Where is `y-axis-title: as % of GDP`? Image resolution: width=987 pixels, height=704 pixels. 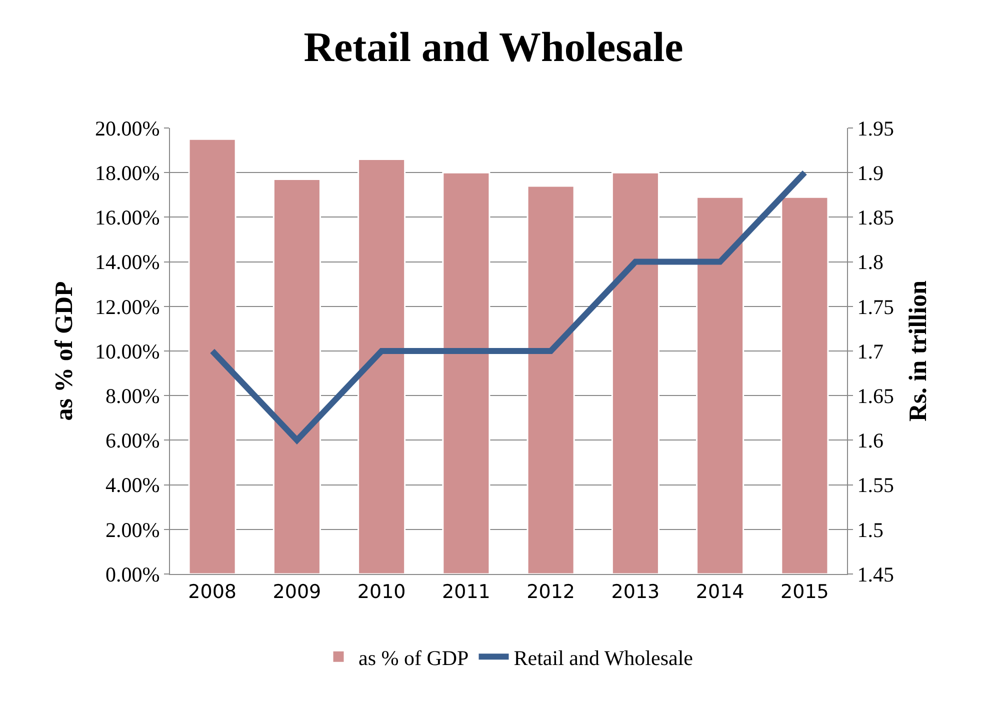
y-axis-title: as % of GDP is located at coordinates (64, 351).